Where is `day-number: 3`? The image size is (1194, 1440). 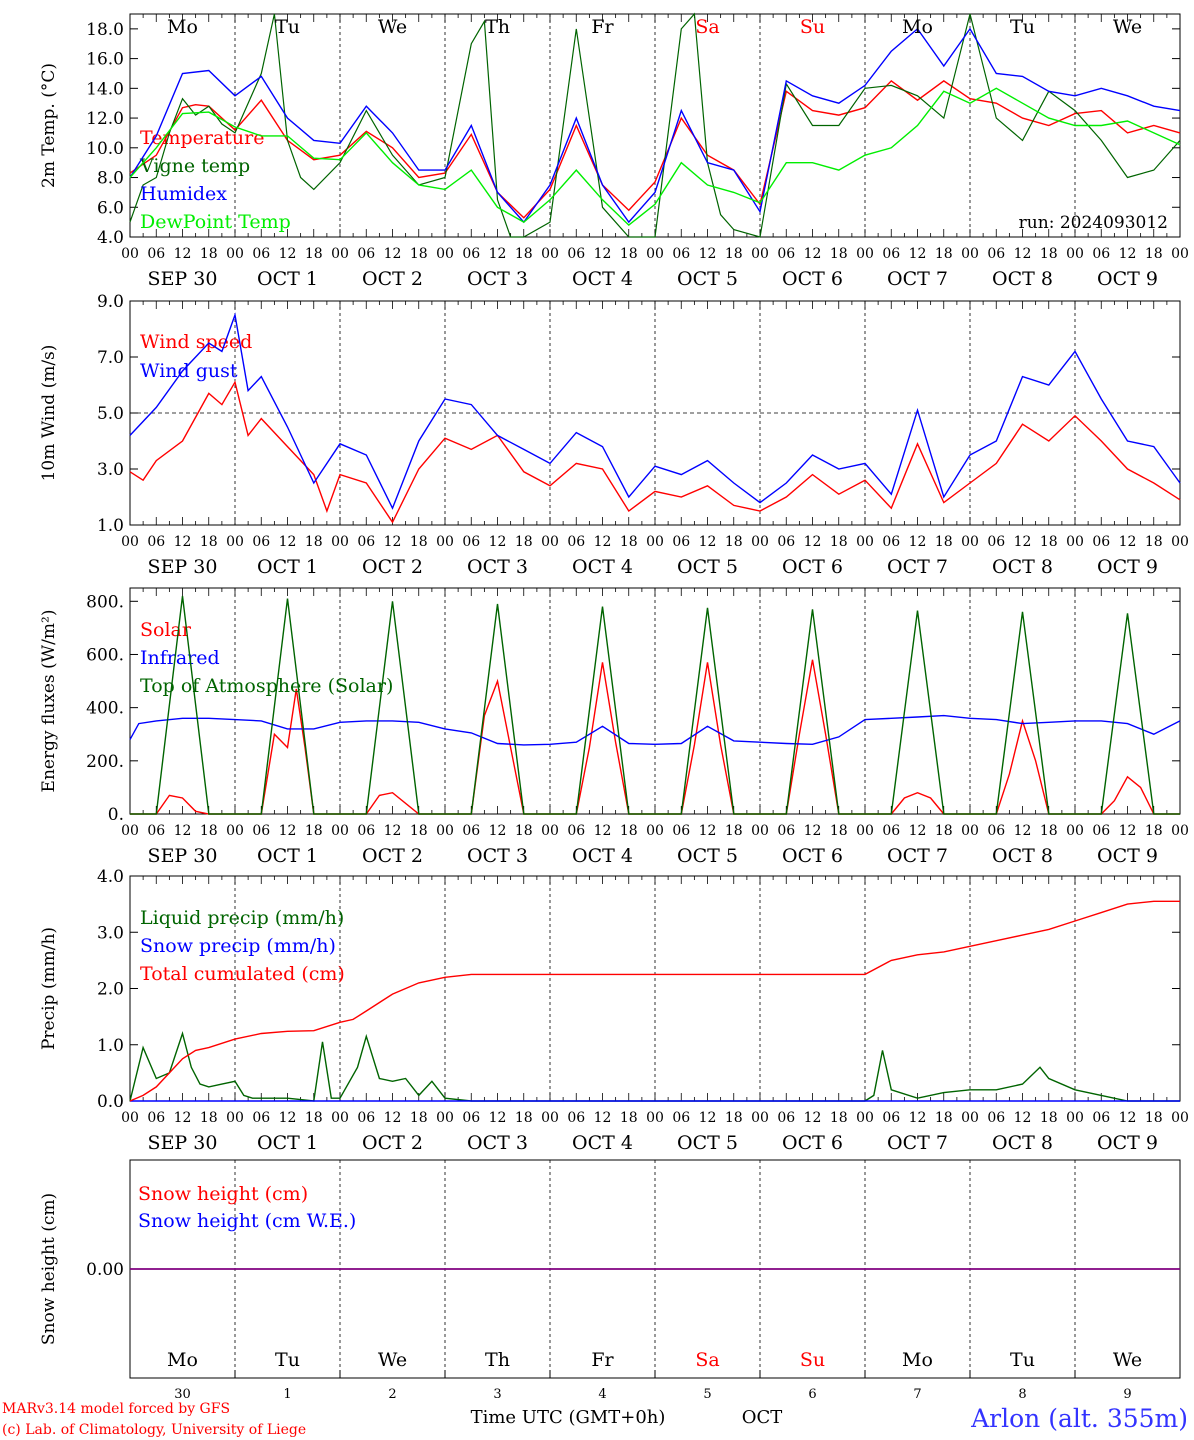
day-number: 3 is located at coordinates (497, 1394).